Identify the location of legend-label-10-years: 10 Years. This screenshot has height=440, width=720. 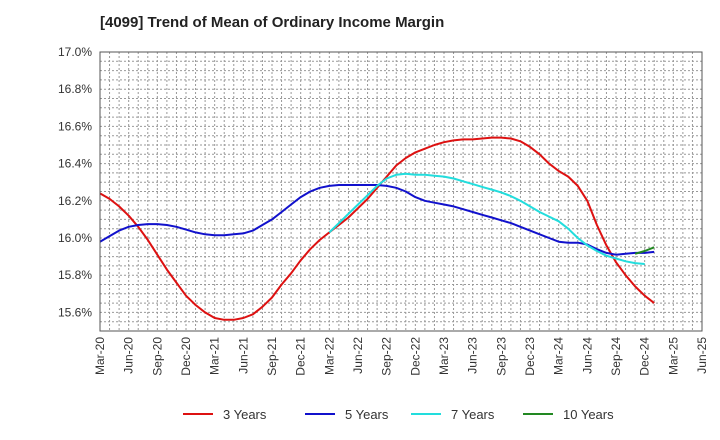
(588, 414).